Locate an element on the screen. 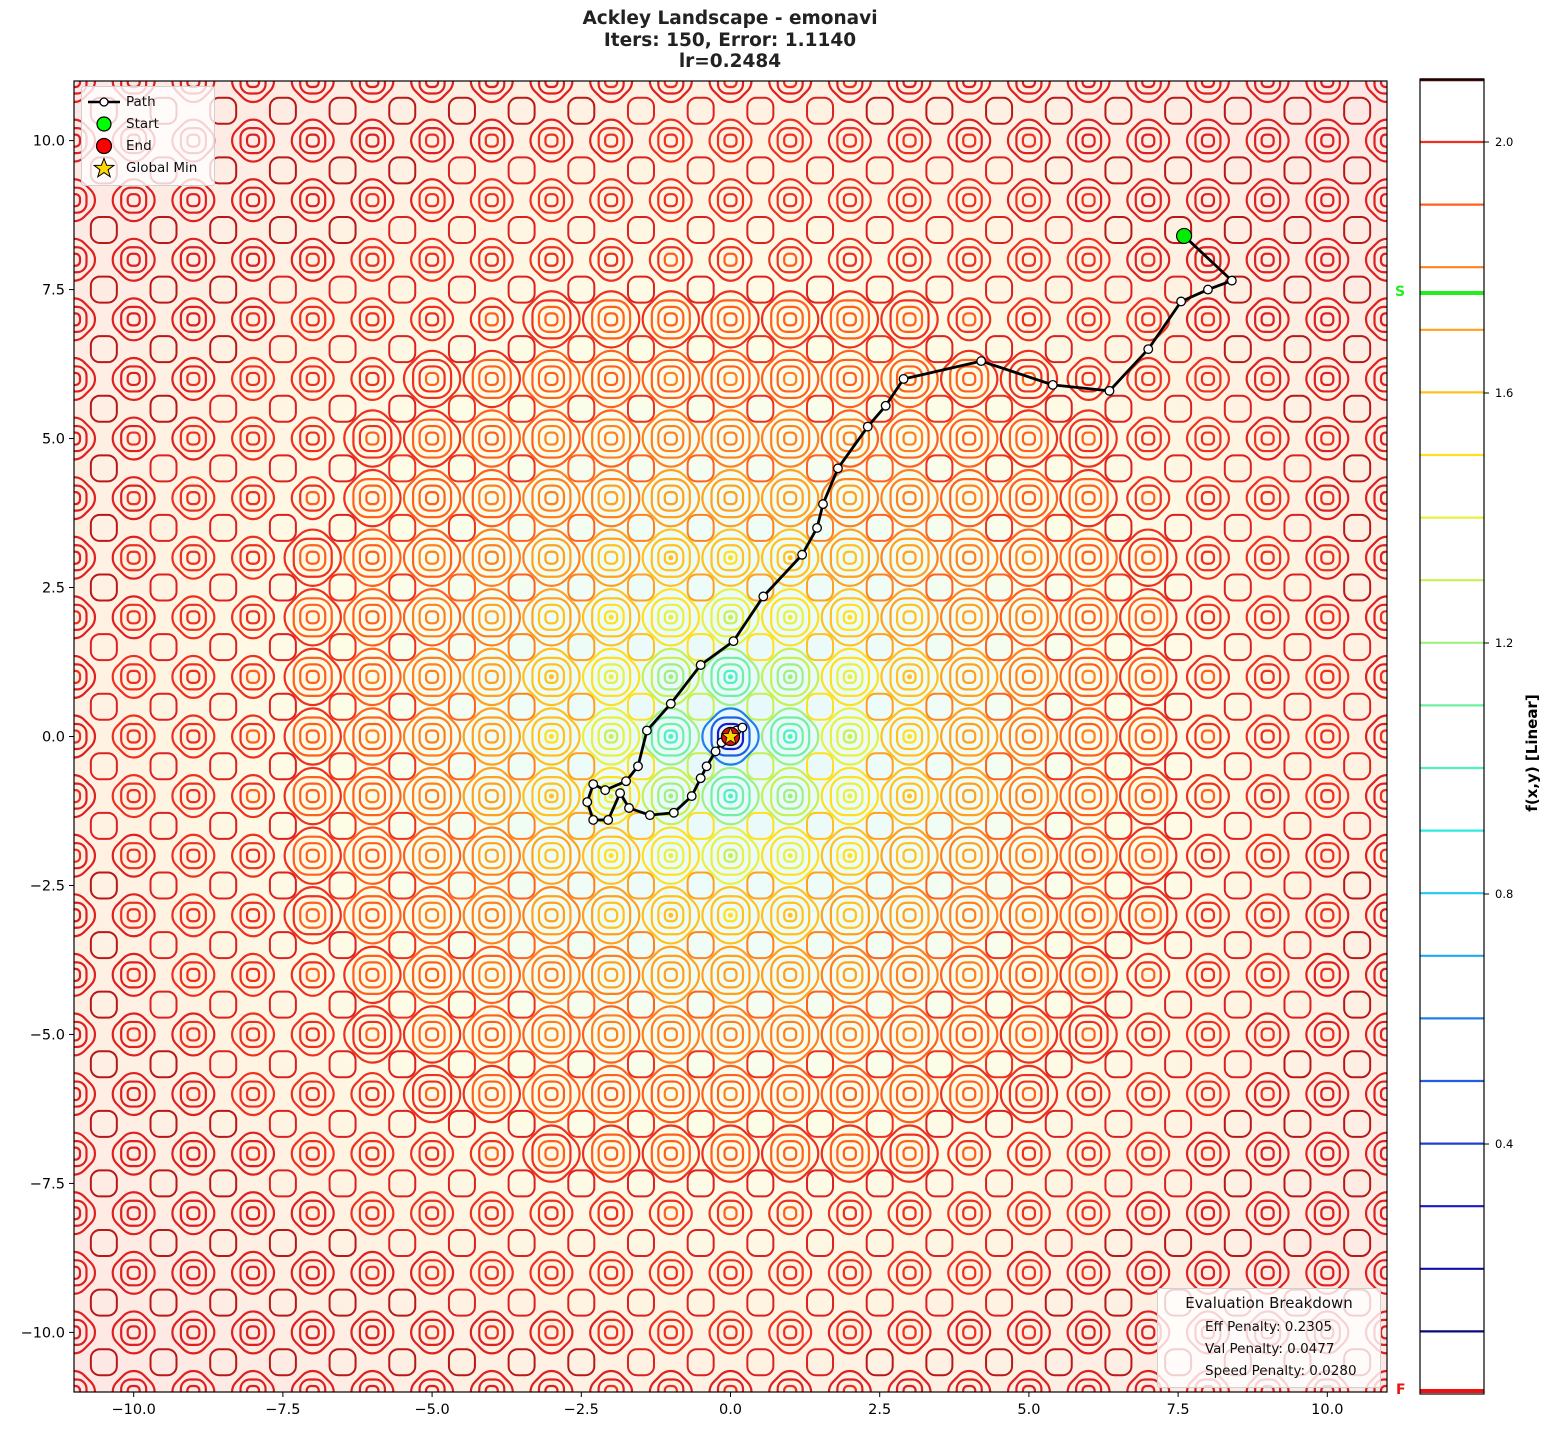 The width and height of the screenshot is (1555, 1435). legend-label: Start is located at coordinates (142, 124).